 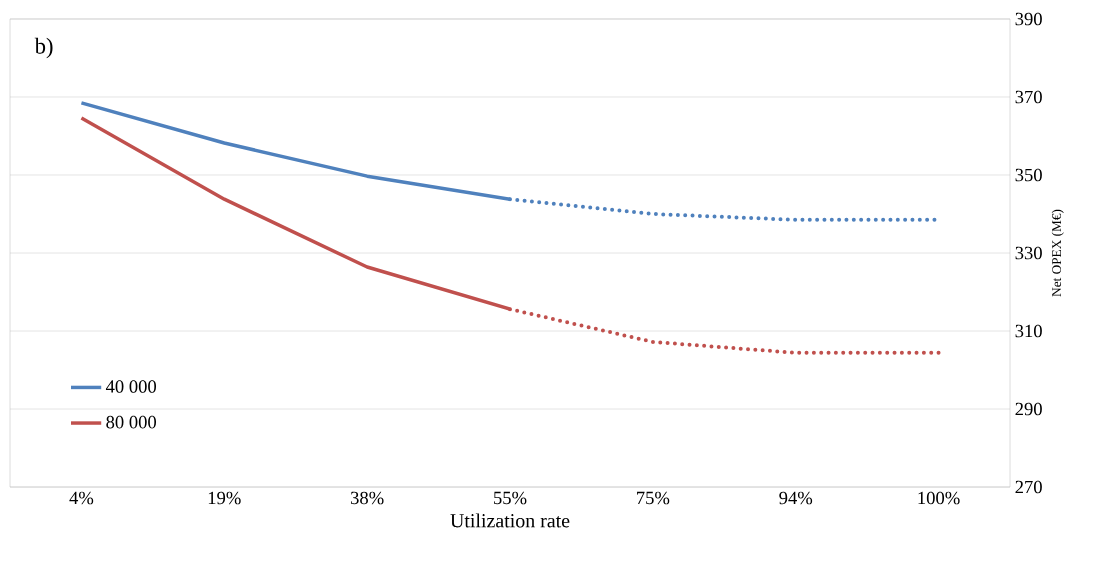 I want to click on y-tick-label: 390, so click(x=1028, y=19).